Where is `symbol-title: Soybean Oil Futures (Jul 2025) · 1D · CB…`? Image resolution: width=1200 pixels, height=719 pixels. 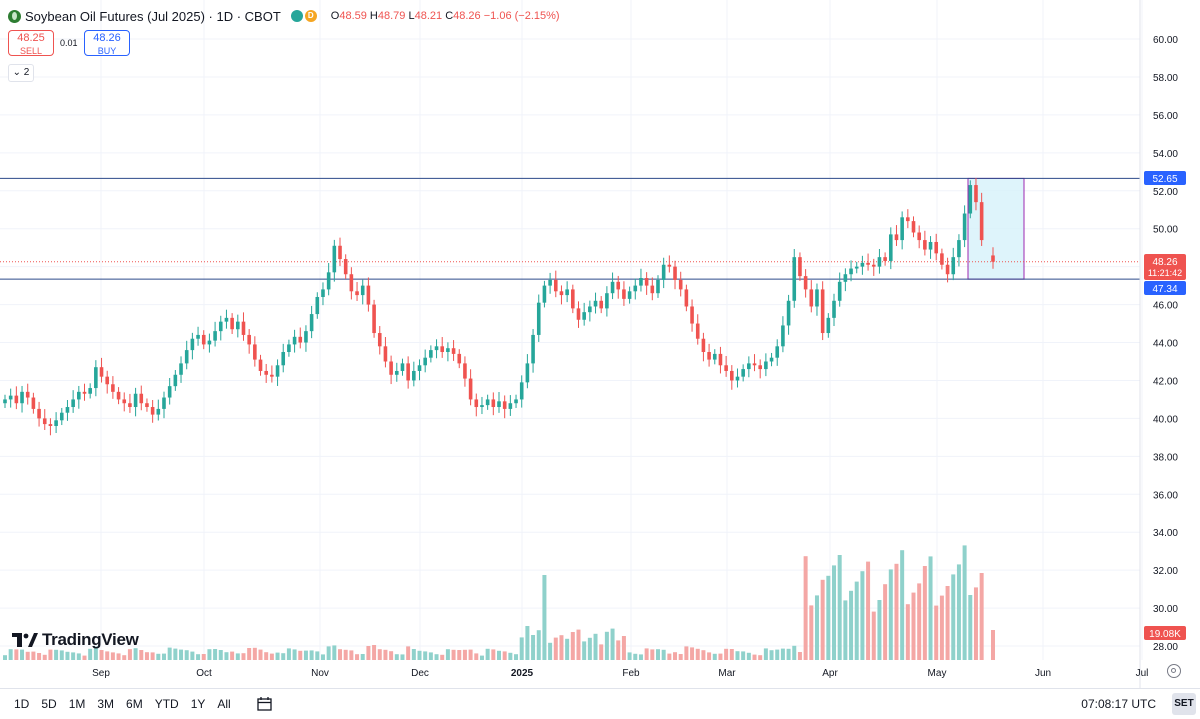 symbol-title: Soybean Oil Futures (Jul 2025) · 1D · CB… is located at coordinates (153, 16).